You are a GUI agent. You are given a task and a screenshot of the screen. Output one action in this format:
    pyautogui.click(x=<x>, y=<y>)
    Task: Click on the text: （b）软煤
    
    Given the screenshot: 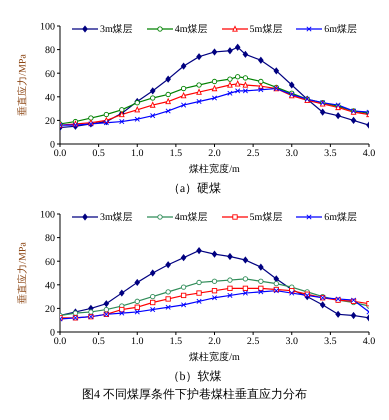 What is the action you would take?
    pyautogui.click(x=194, y=376)
    